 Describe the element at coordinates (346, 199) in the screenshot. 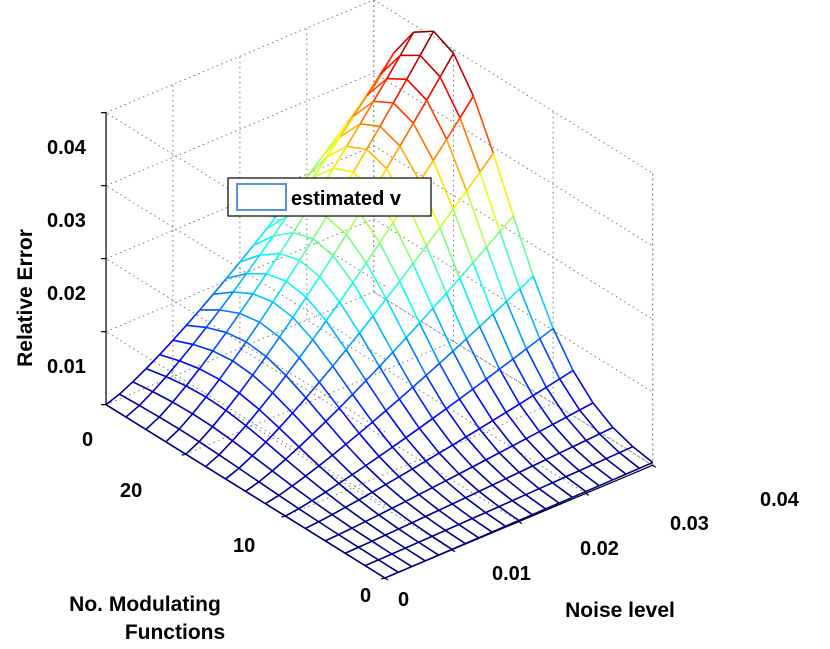

I see `legend-label: estimated v` at that location.